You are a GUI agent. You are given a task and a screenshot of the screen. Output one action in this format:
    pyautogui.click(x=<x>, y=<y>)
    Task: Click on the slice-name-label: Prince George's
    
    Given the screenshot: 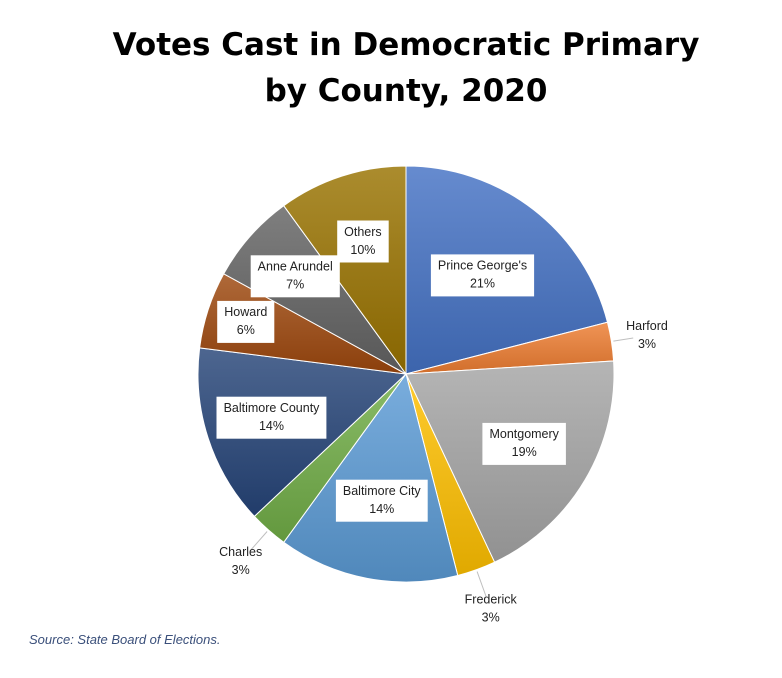 What is the action you would take?
    pyautogui.click(x=482, y=266)
    